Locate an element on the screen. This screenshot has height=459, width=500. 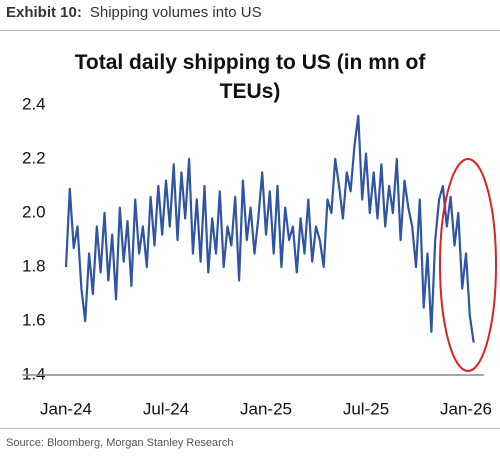
y-tick-label: 2.2 is located at coordinates (34, 157).